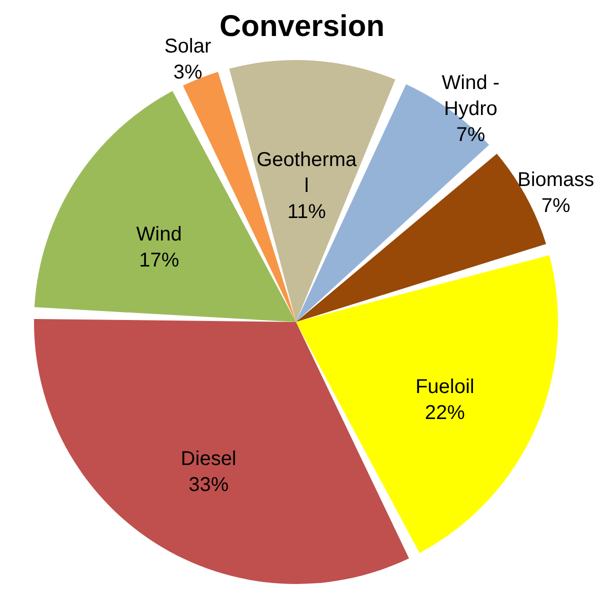 The height and width of the screenshot is (592, 604). What do you see at coordinates (159, 235) in the screenshot?
I see `slice-label: Wind` at bounding box center [159, 235].